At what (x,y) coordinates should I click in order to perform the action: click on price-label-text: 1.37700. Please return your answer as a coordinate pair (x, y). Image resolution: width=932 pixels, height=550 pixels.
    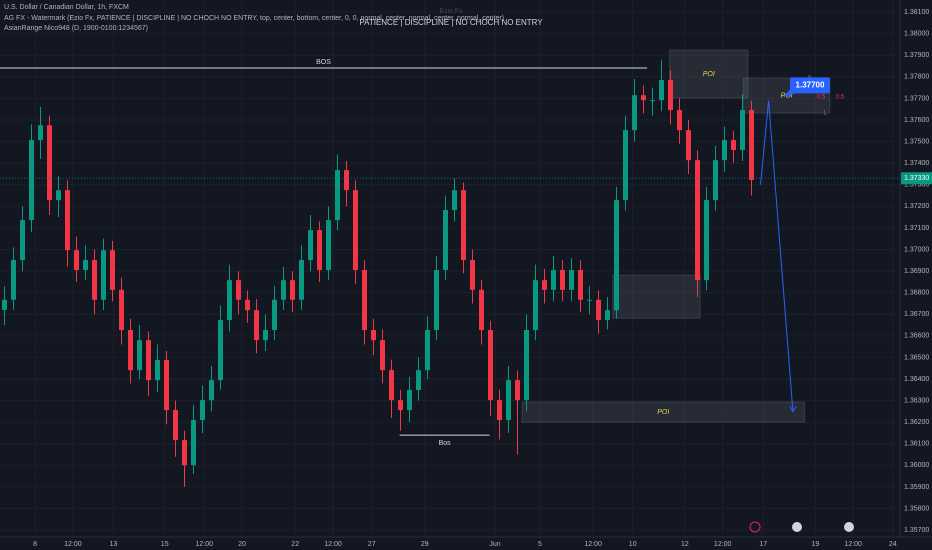
    Looking at the image, I should click on (810, 85).